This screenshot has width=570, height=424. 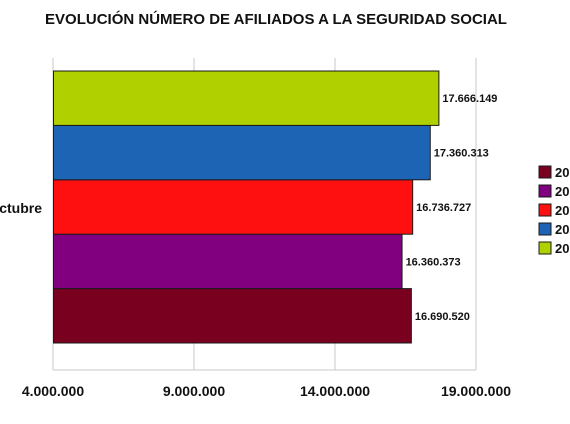 What do you see at coordinates (443, 208) in the screenshot?
I see `data-label: 16.736.727` at bounding box center [443, 208].